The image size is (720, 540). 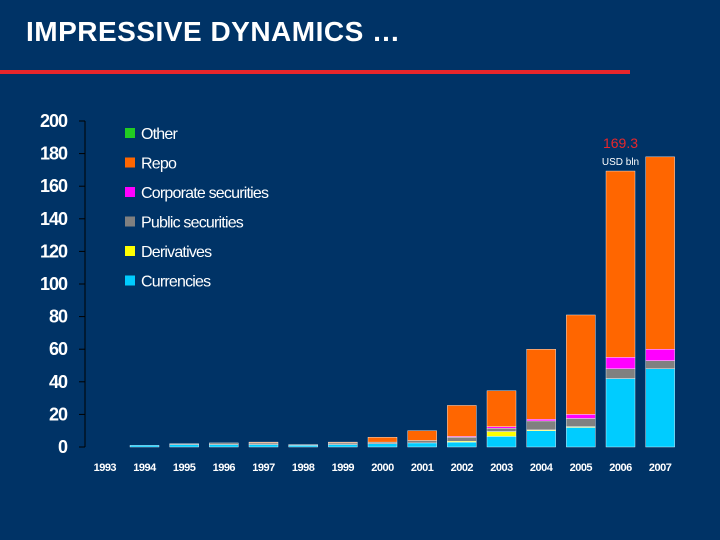 What do you see at coordinates (315, 72) in the screenshot?
I see `title-divider` at bounding box center [315, 72].